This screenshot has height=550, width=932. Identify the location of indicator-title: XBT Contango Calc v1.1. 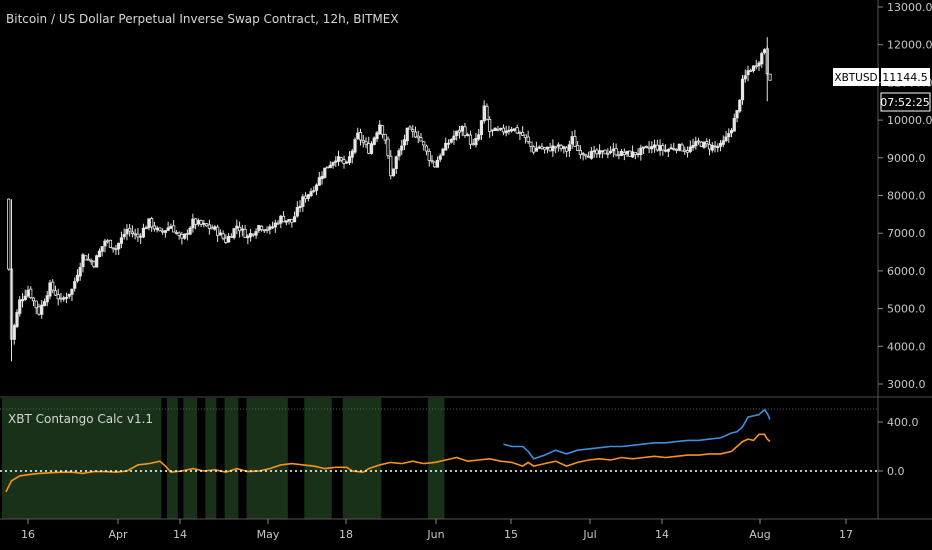
(80, 419).